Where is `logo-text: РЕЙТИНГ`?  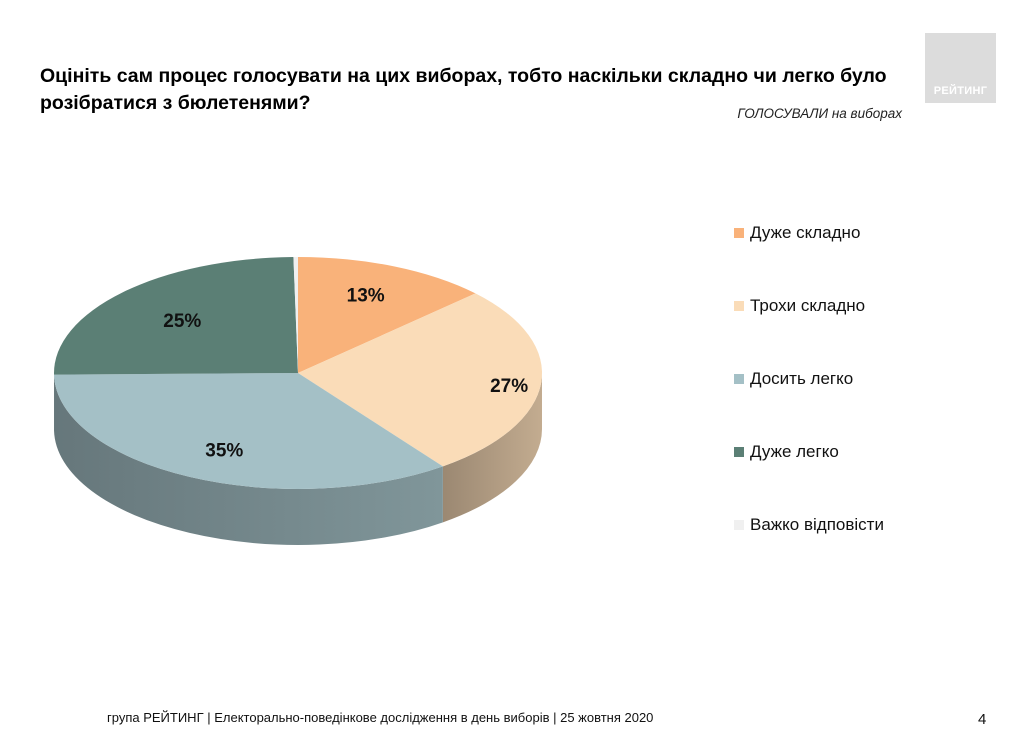
logo-text: РЕЙТИНГ is located at coordinates (960, 91).